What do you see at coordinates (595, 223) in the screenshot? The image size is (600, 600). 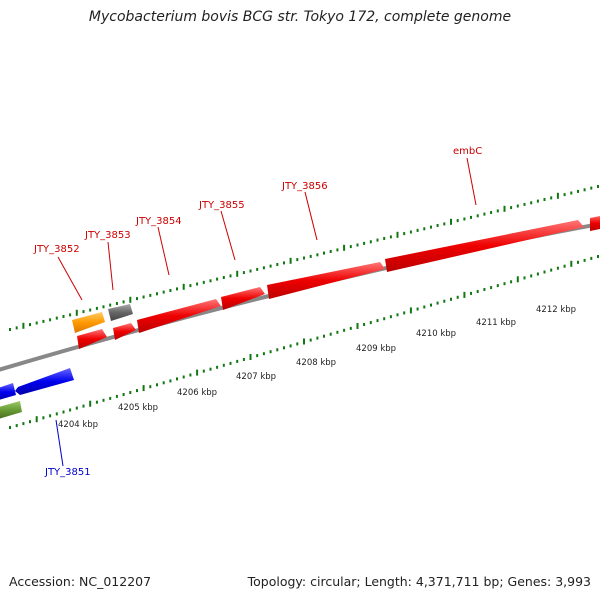 I see `gene-next-body` at bounding box center [595, 223].